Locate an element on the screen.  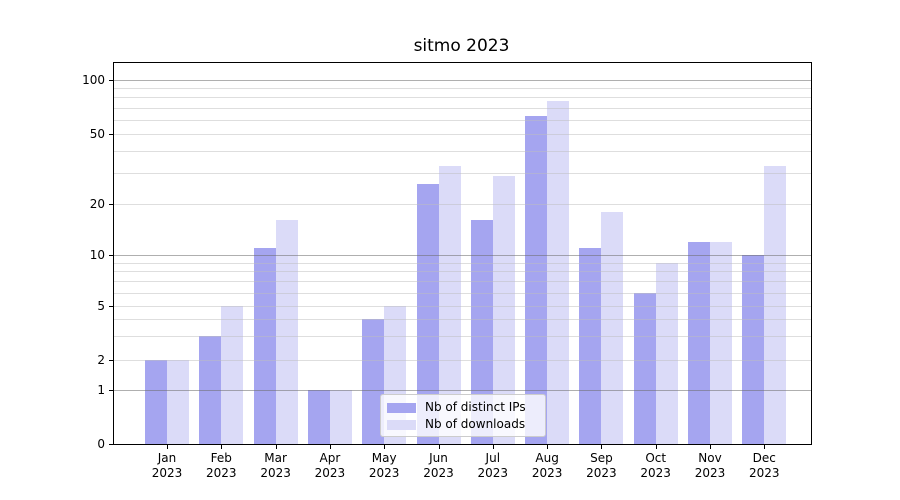
x-tick-month: Apr is located at coordinates (330, 458).